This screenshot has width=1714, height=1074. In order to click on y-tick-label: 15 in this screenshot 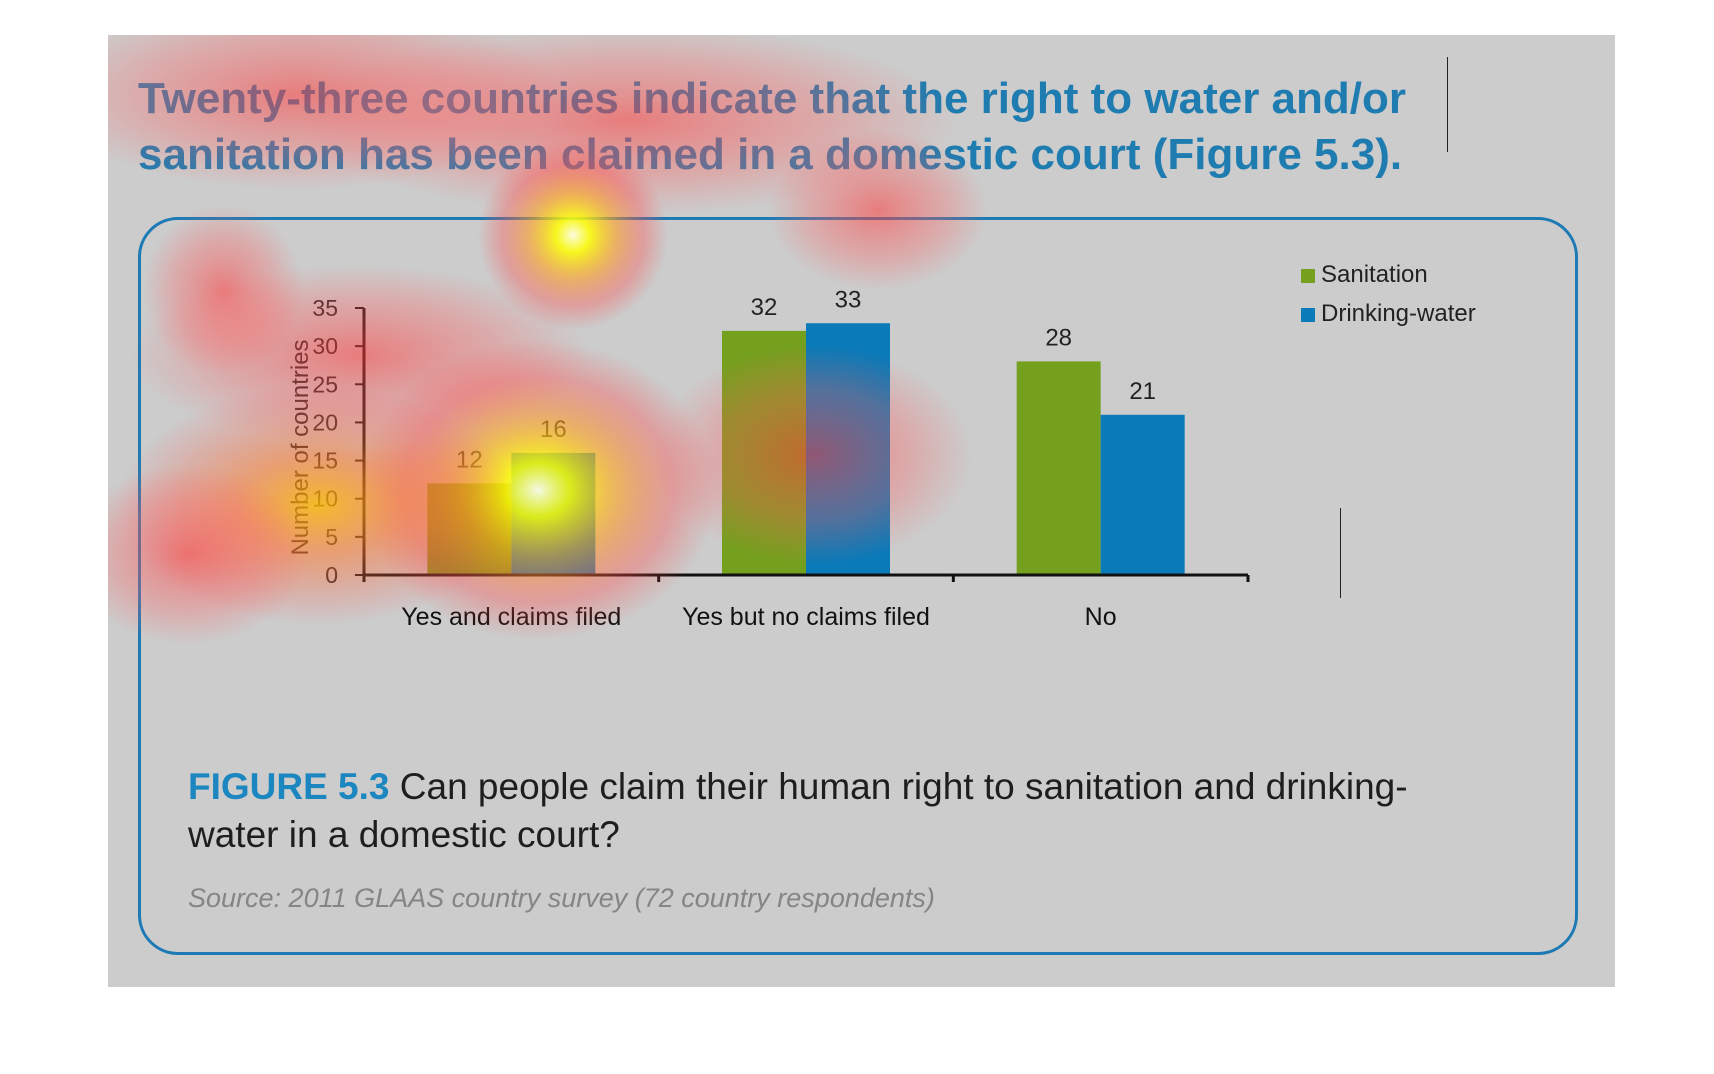, I will do `click(325, 461)`.